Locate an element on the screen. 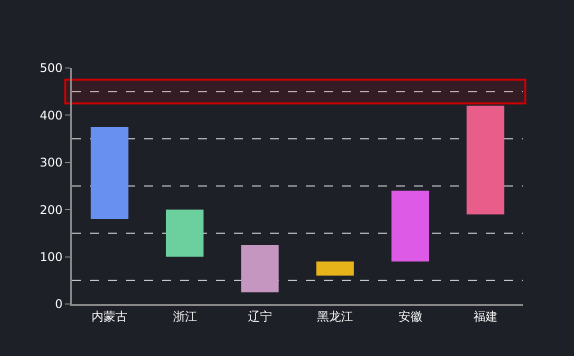 This screenshot has height=356, width=574. y-tick-label: 200 is located at coordinates (51, 209).